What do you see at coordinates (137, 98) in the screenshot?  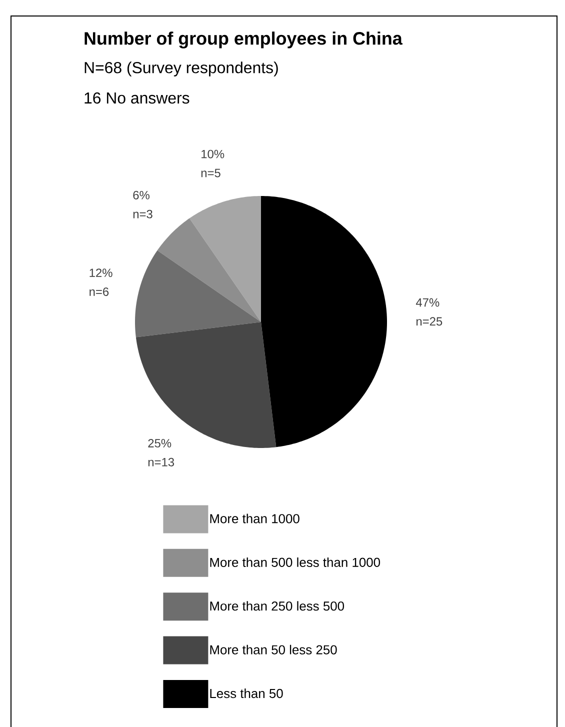 I see `text: 16 No answers` at bounding box center [137, 98].